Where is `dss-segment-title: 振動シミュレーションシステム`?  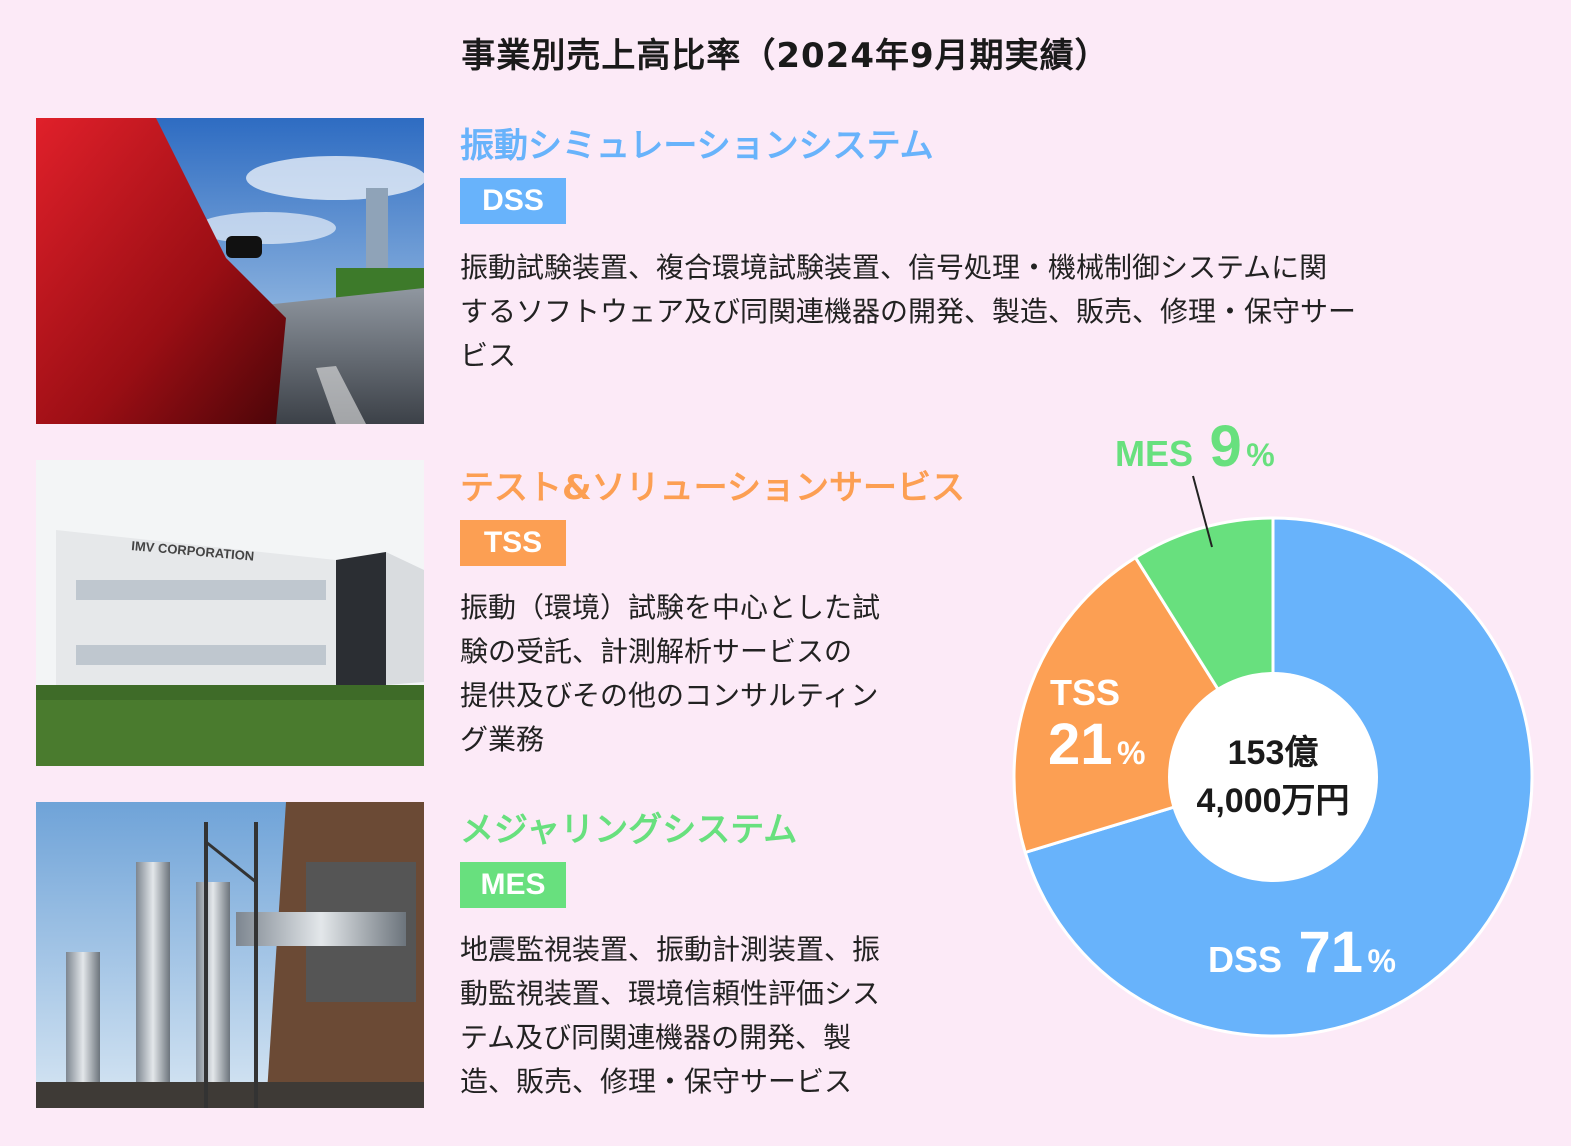 dss-segment-title: 振動シミュレーションシステム is located at coordinates (697, 146).